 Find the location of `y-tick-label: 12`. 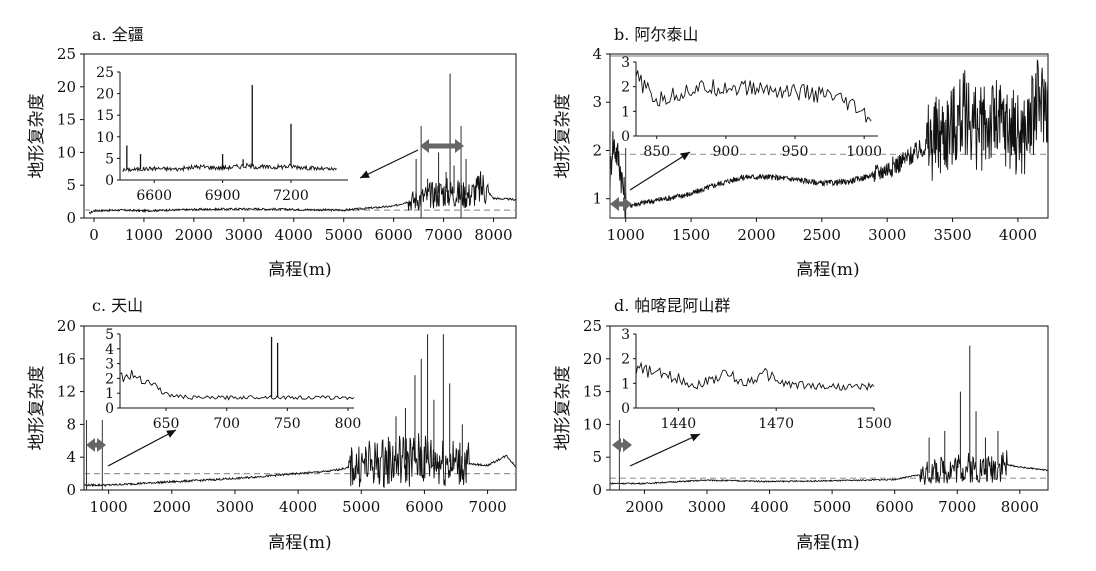

y-tick-label: 12 is located at coordinates (66, 392).